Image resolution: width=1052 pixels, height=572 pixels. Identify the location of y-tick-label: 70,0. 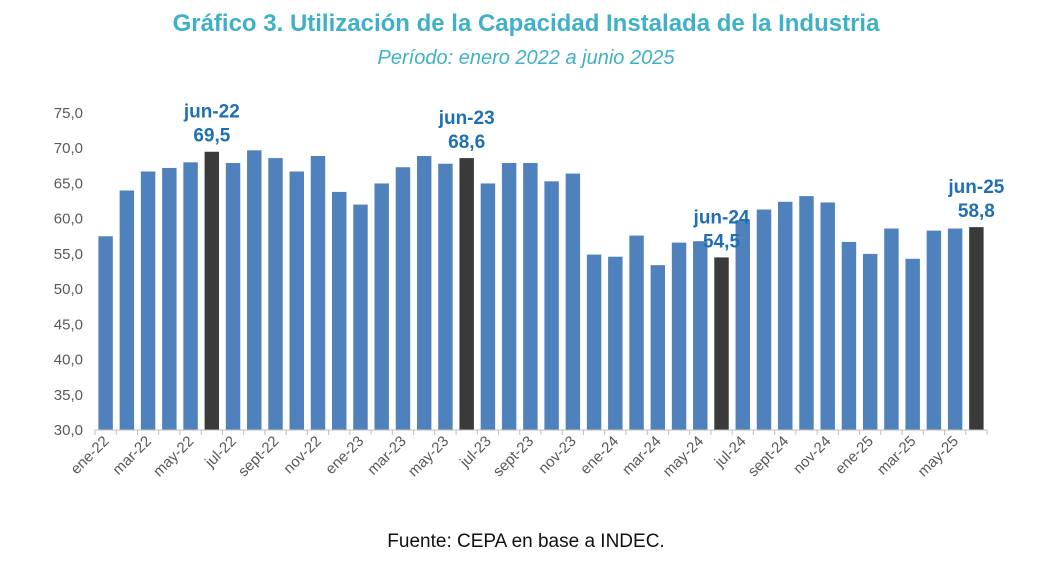
(68, 148).